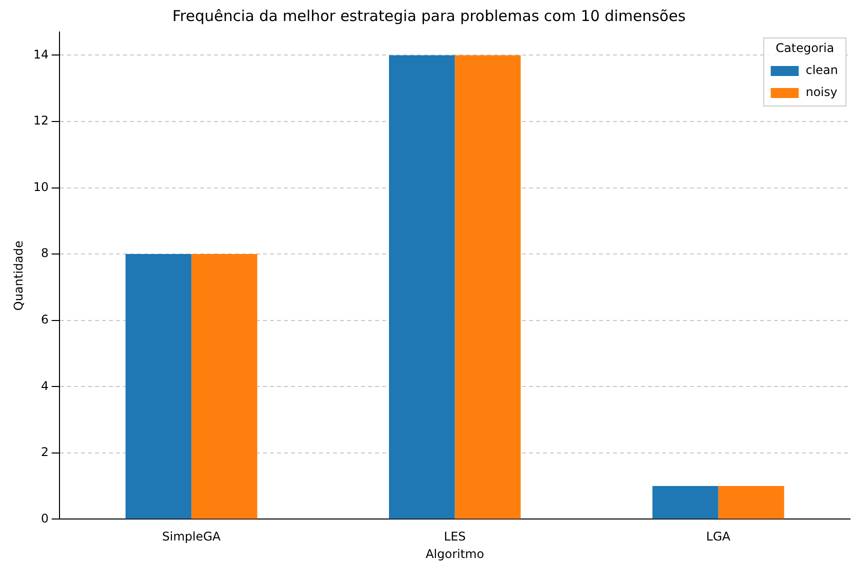  What do you see at coordinates (41, 54) in the screenshot?
I see `y-tick-label: 14` at bounding box center [41, 54].